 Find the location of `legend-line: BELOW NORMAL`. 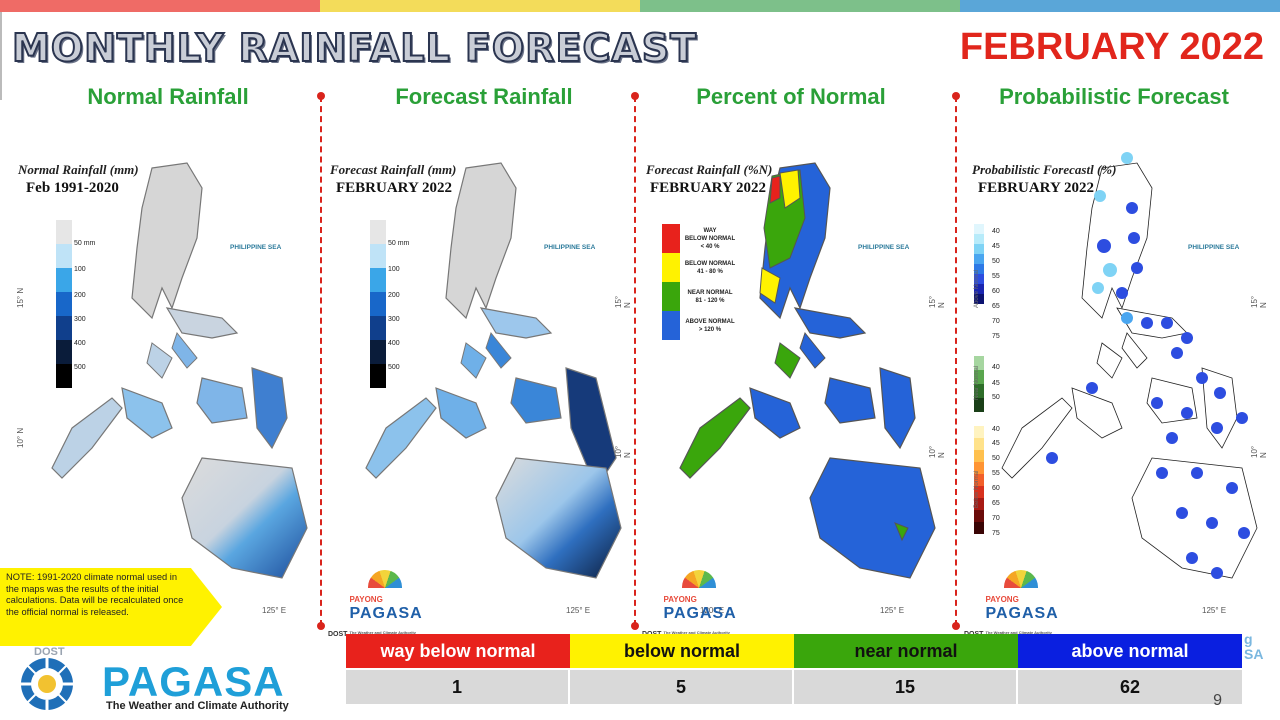

legend-line: BELOW NORMAL is located at coordinates (710, 238).